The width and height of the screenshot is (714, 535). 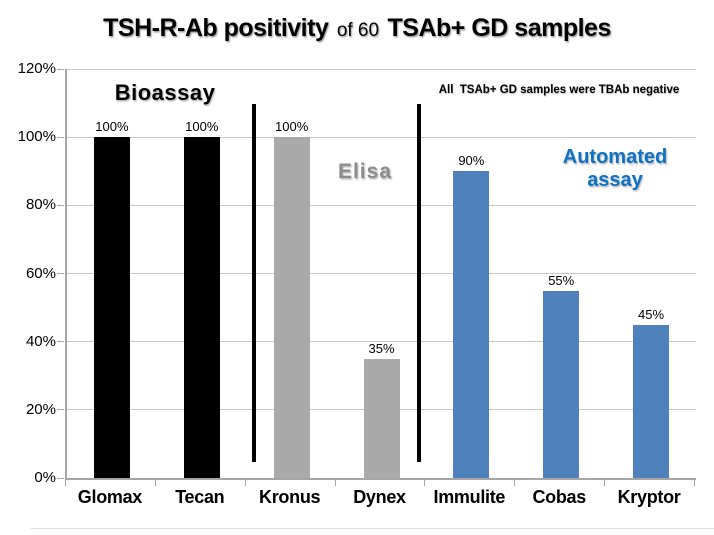 I want to click on gridline-80%, so click(x=381, y=205).